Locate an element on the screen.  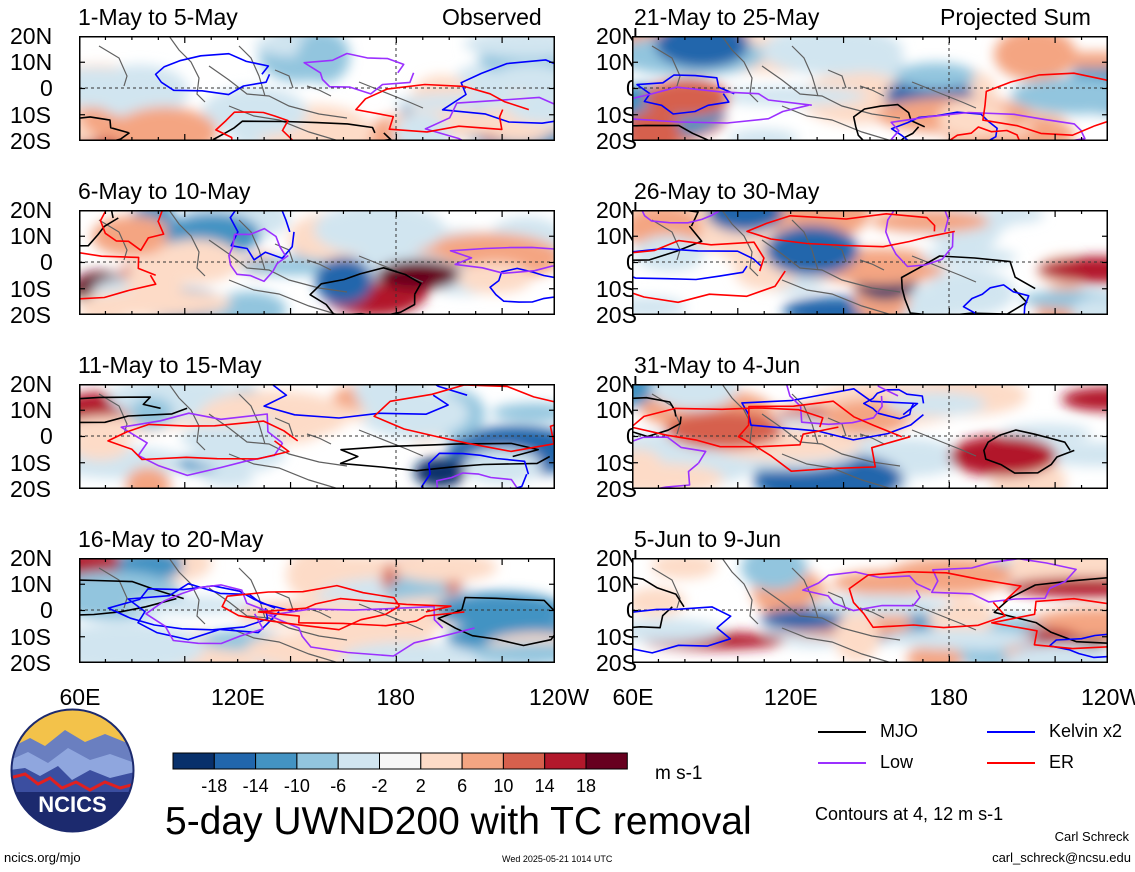
colorbar-tick-label: 10 is located at coordinates (503, 786).